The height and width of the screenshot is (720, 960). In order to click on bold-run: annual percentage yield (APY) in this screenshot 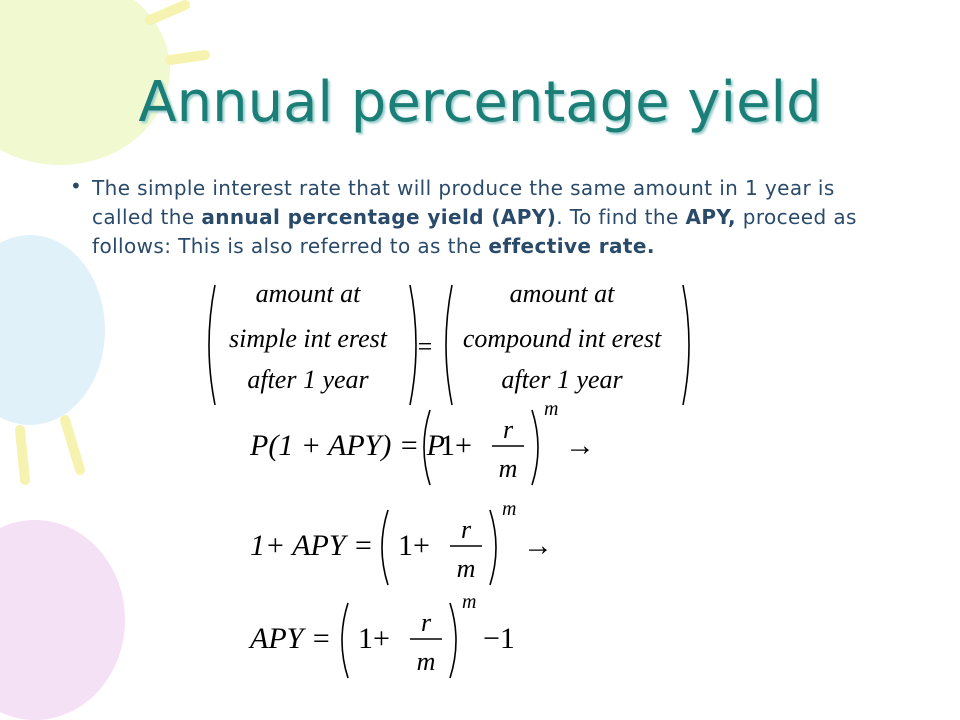, I will do `click(379, 217)`.